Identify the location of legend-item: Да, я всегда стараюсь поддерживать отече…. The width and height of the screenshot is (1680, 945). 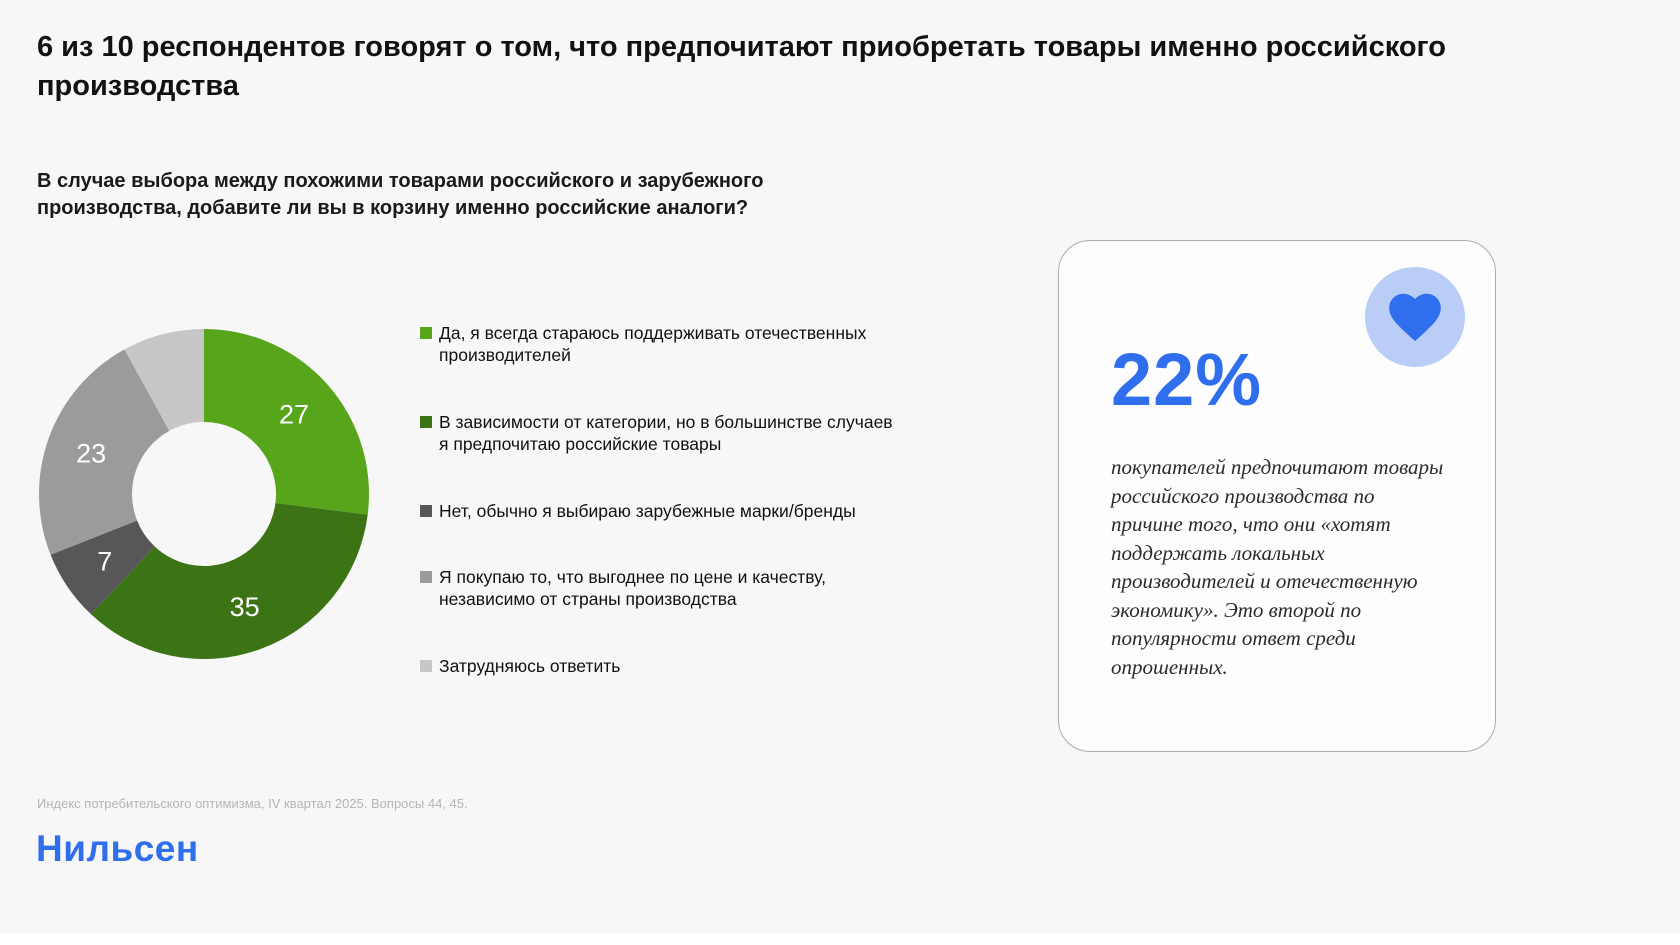
(660, 344).